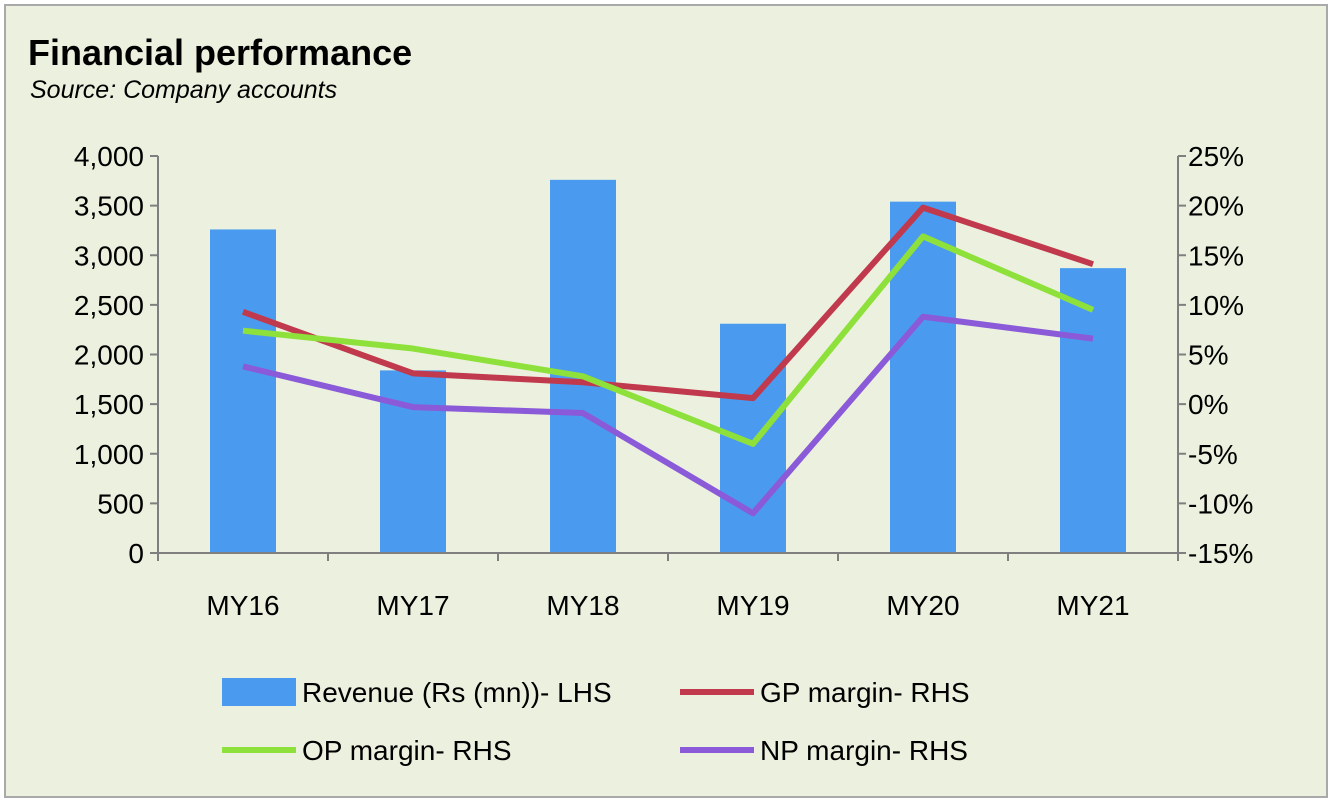 The image size is (1335, 804). Describe the element at coordinates (243, 391) in the screenshot. I see `revenue-bar-my16` at that location.